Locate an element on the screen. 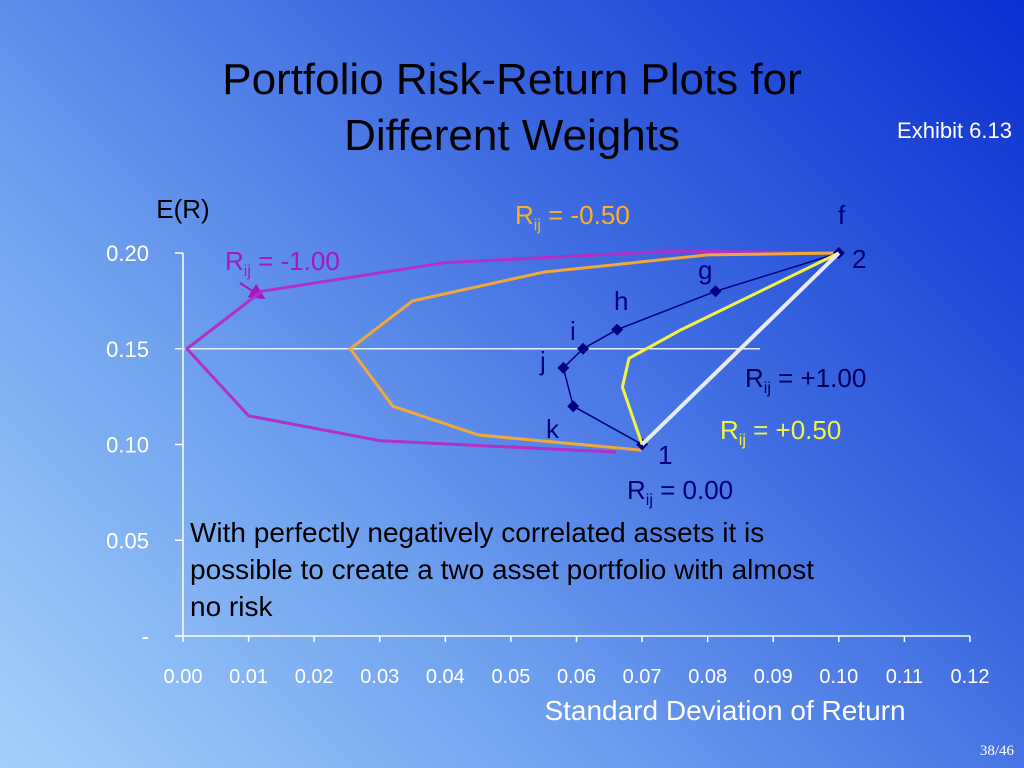 The height and width of the screenshot is (768, 1024). x-tick-label: 0.08 is located at coordinates (707, 677).